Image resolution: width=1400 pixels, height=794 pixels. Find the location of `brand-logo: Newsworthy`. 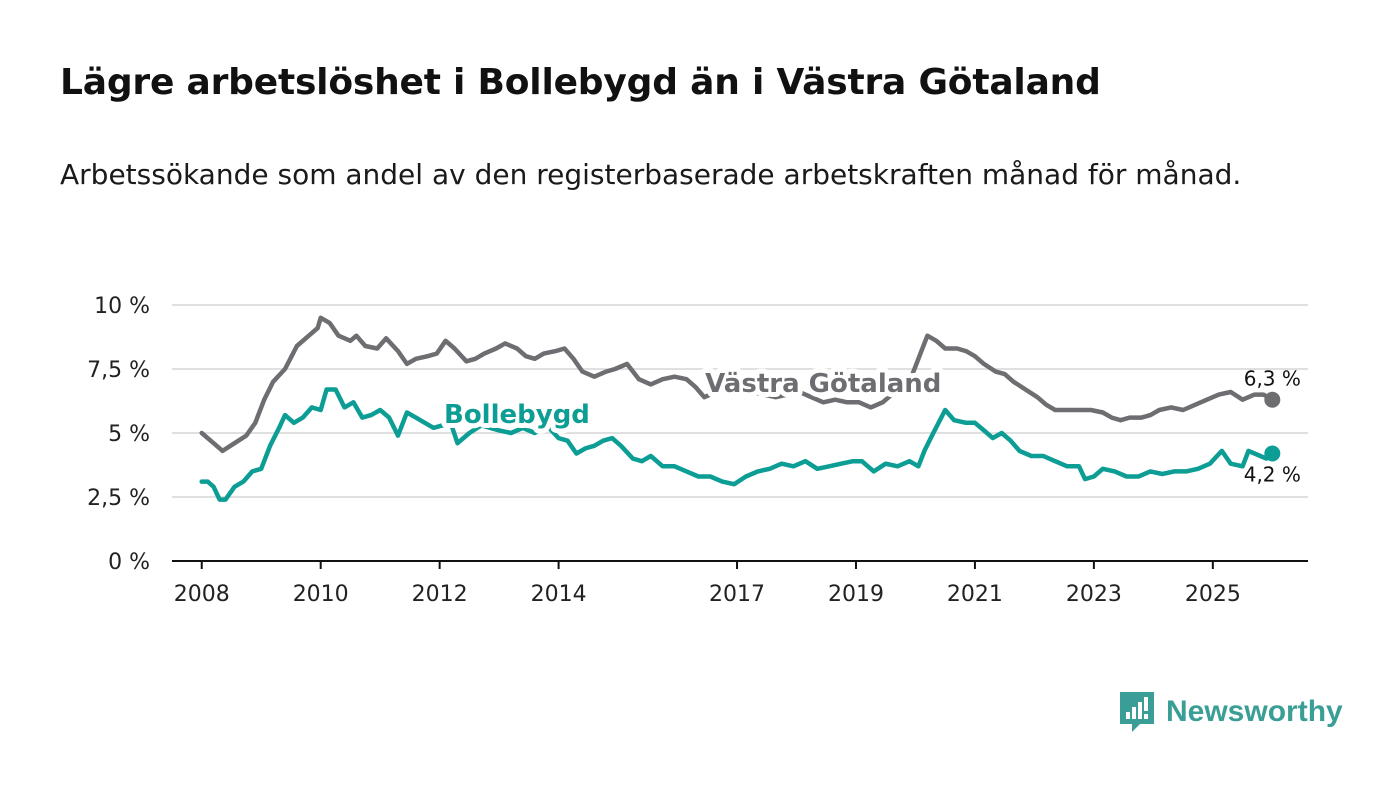

brand-logo: Newsworthy is located at coordinates (1230, 712).